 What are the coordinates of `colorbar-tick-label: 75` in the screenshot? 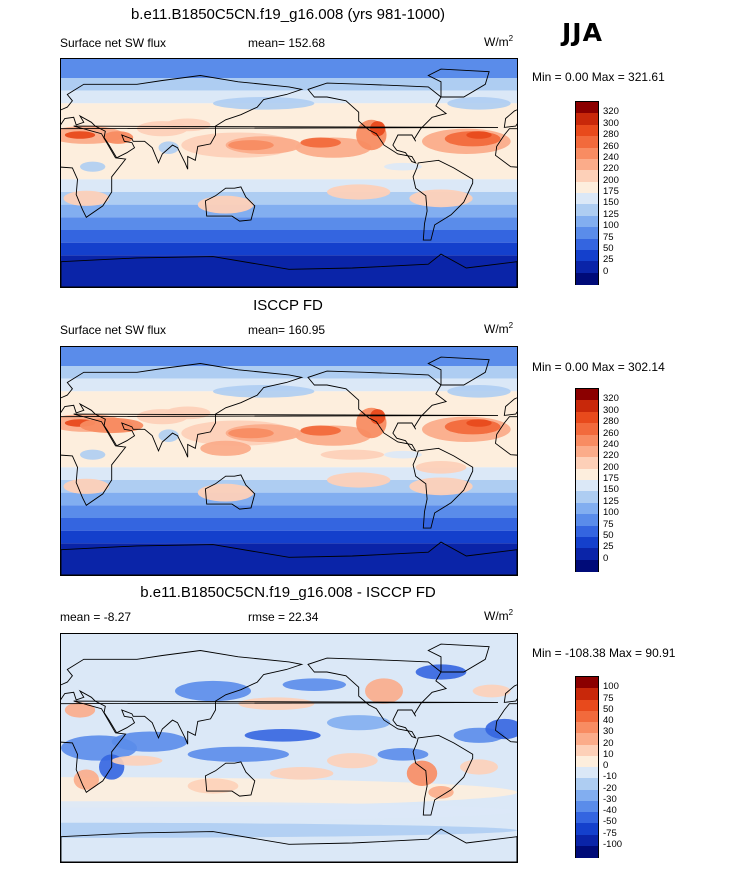 It's located at (608, 698).